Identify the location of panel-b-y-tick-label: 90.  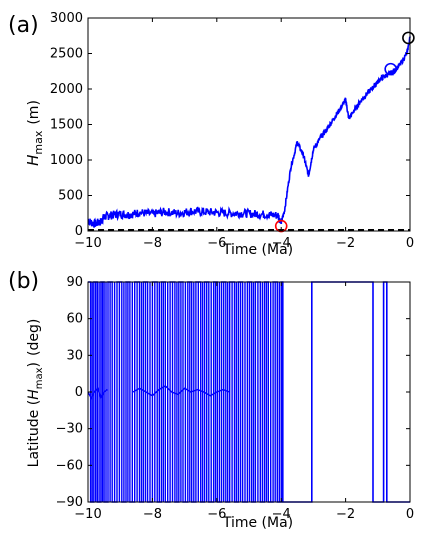
(74, 282).